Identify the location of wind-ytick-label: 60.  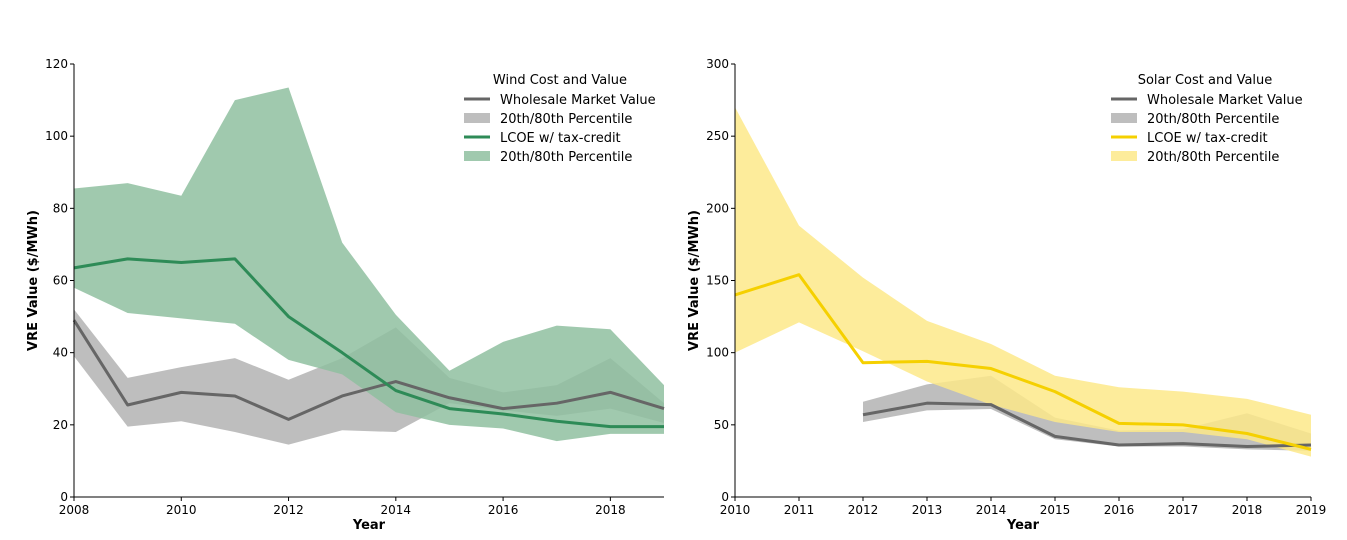
(60, 281).